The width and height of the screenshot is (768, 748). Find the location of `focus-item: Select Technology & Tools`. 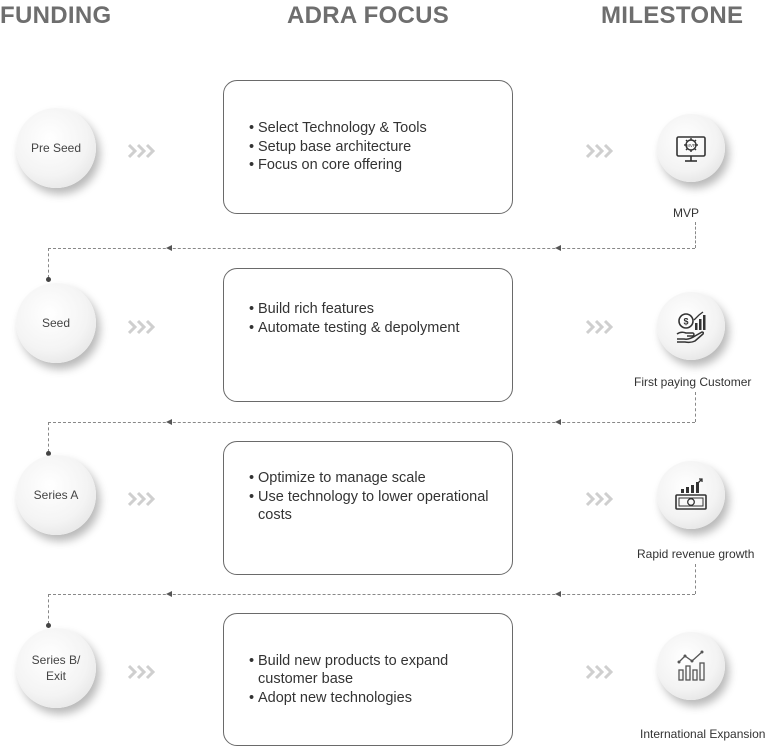

focus-item: Select Technology & Tools is located at coordinates (376, 128).